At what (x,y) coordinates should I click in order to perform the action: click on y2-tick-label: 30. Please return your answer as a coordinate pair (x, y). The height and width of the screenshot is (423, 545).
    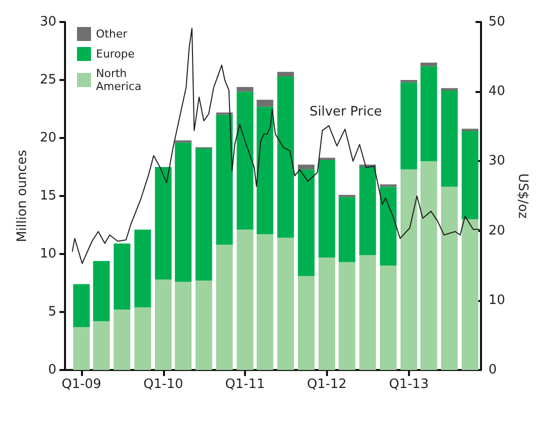
    Looking at the image, I should click on (497, 161).